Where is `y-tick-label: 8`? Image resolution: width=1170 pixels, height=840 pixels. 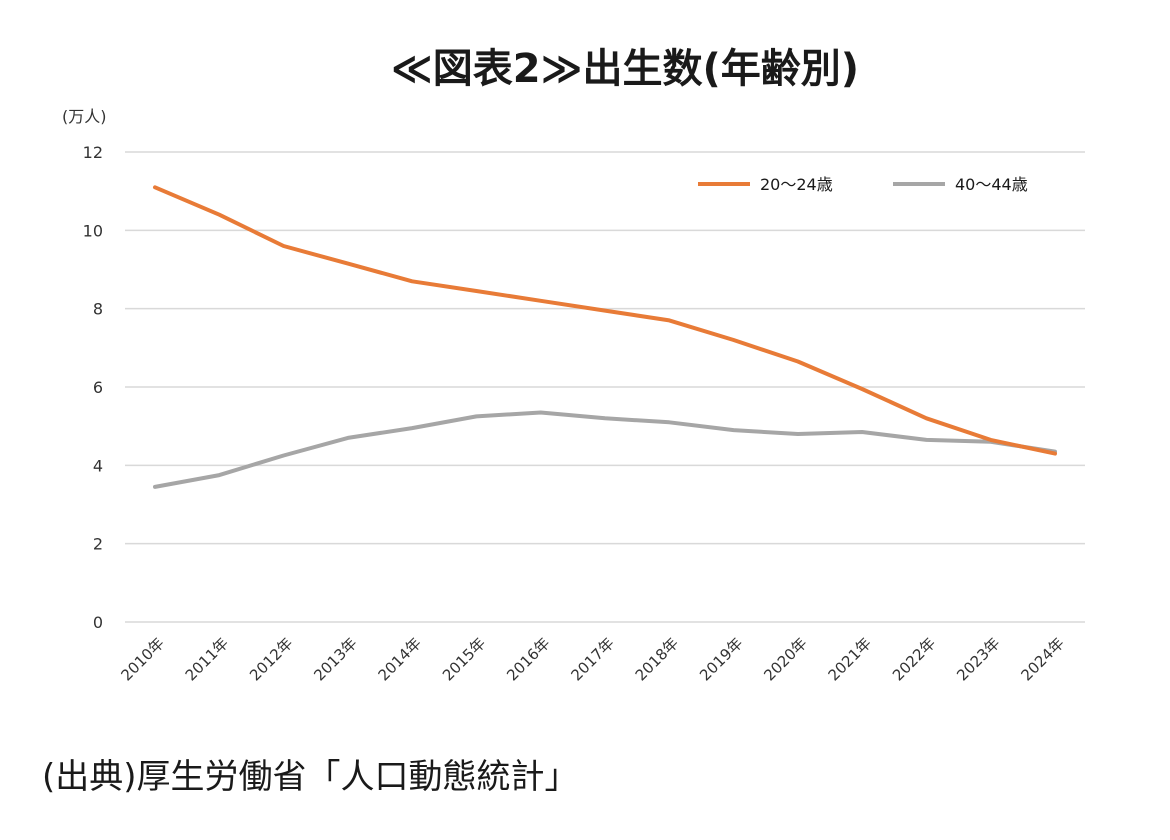 y-tick-label: 8 is located at coordinates (98, 309).